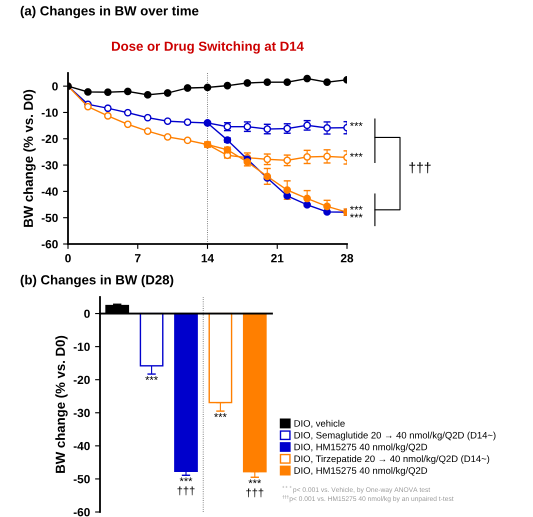  What do you see at coordinates (347, 258) in the screenshot?
I see `x-tick-label: 28` at bounding box center [347, 258].